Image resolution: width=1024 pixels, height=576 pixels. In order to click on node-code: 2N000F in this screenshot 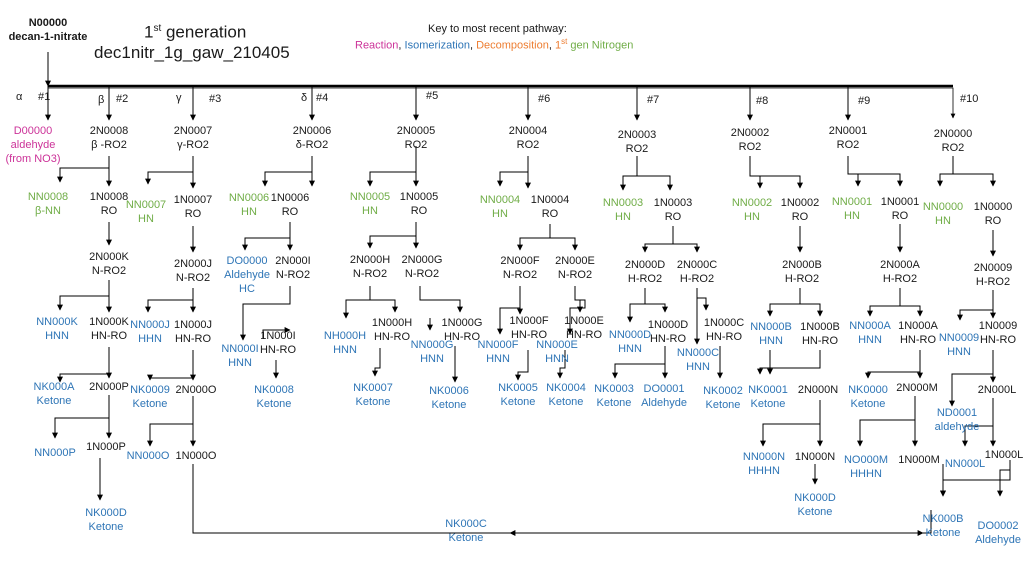, I will do `click(520, 261)`.